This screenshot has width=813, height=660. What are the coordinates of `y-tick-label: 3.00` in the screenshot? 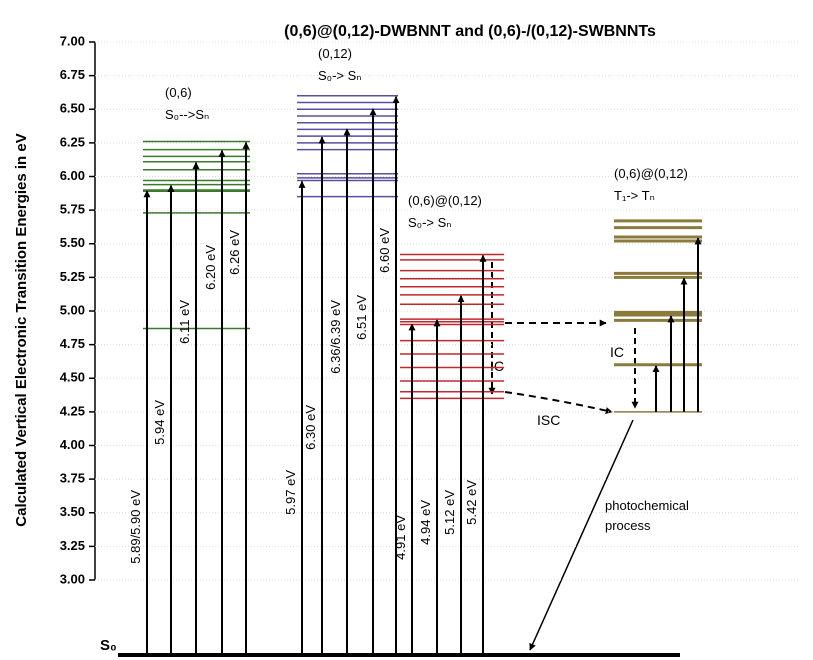 It's located at (72, 578).